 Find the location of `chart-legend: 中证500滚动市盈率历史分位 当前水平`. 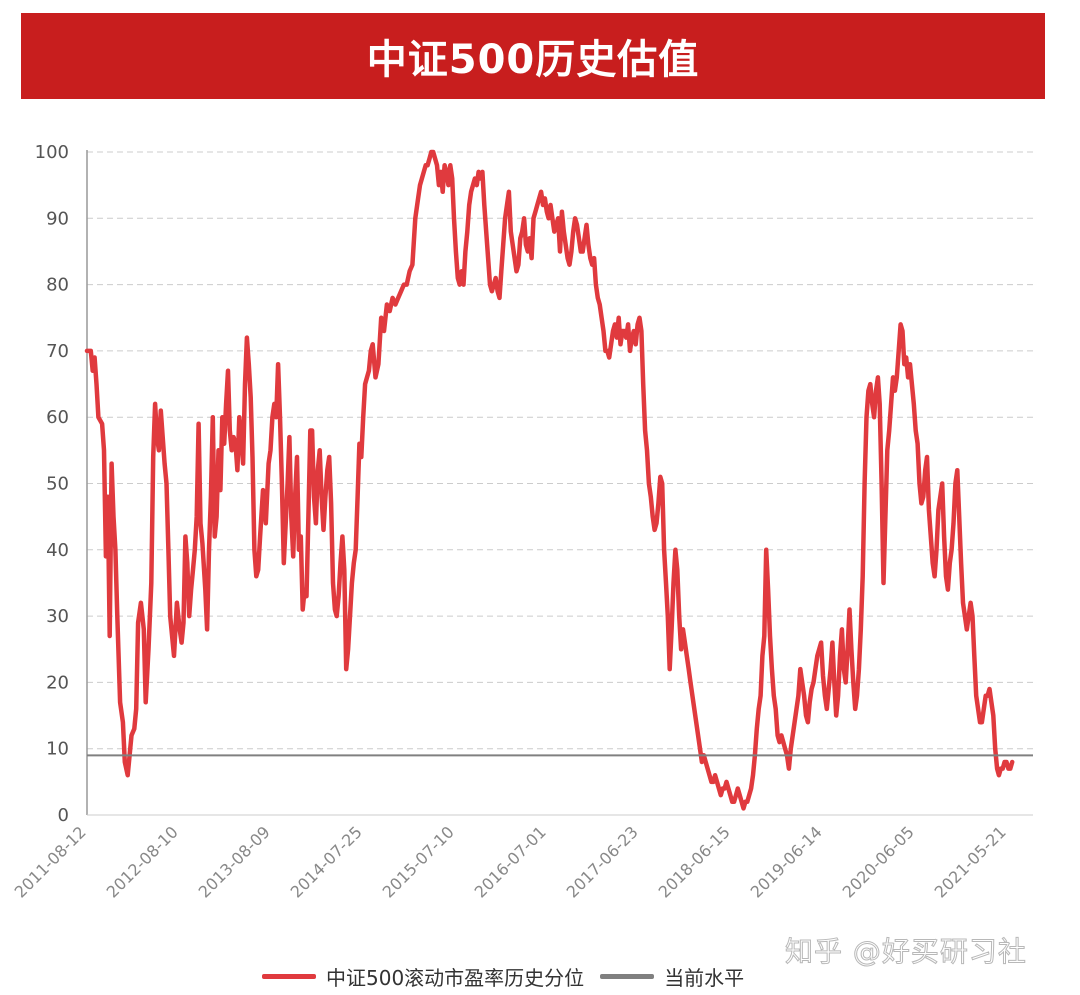

chart-legend: 中证500滚动市盈率历史分位 当前水平 is located at coordinates (511, 976).